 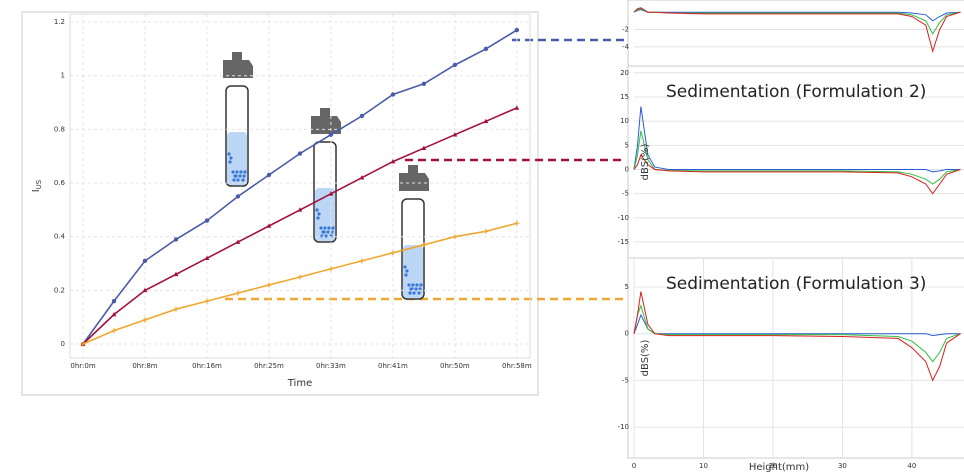 I want to click on y-tick-label: 5, so click(x=627, y=145).